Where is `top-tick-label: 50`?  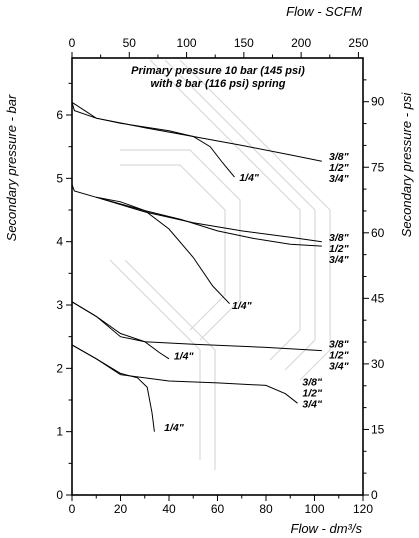
top-tick-label: 50 is located at coordinates (130, 43).